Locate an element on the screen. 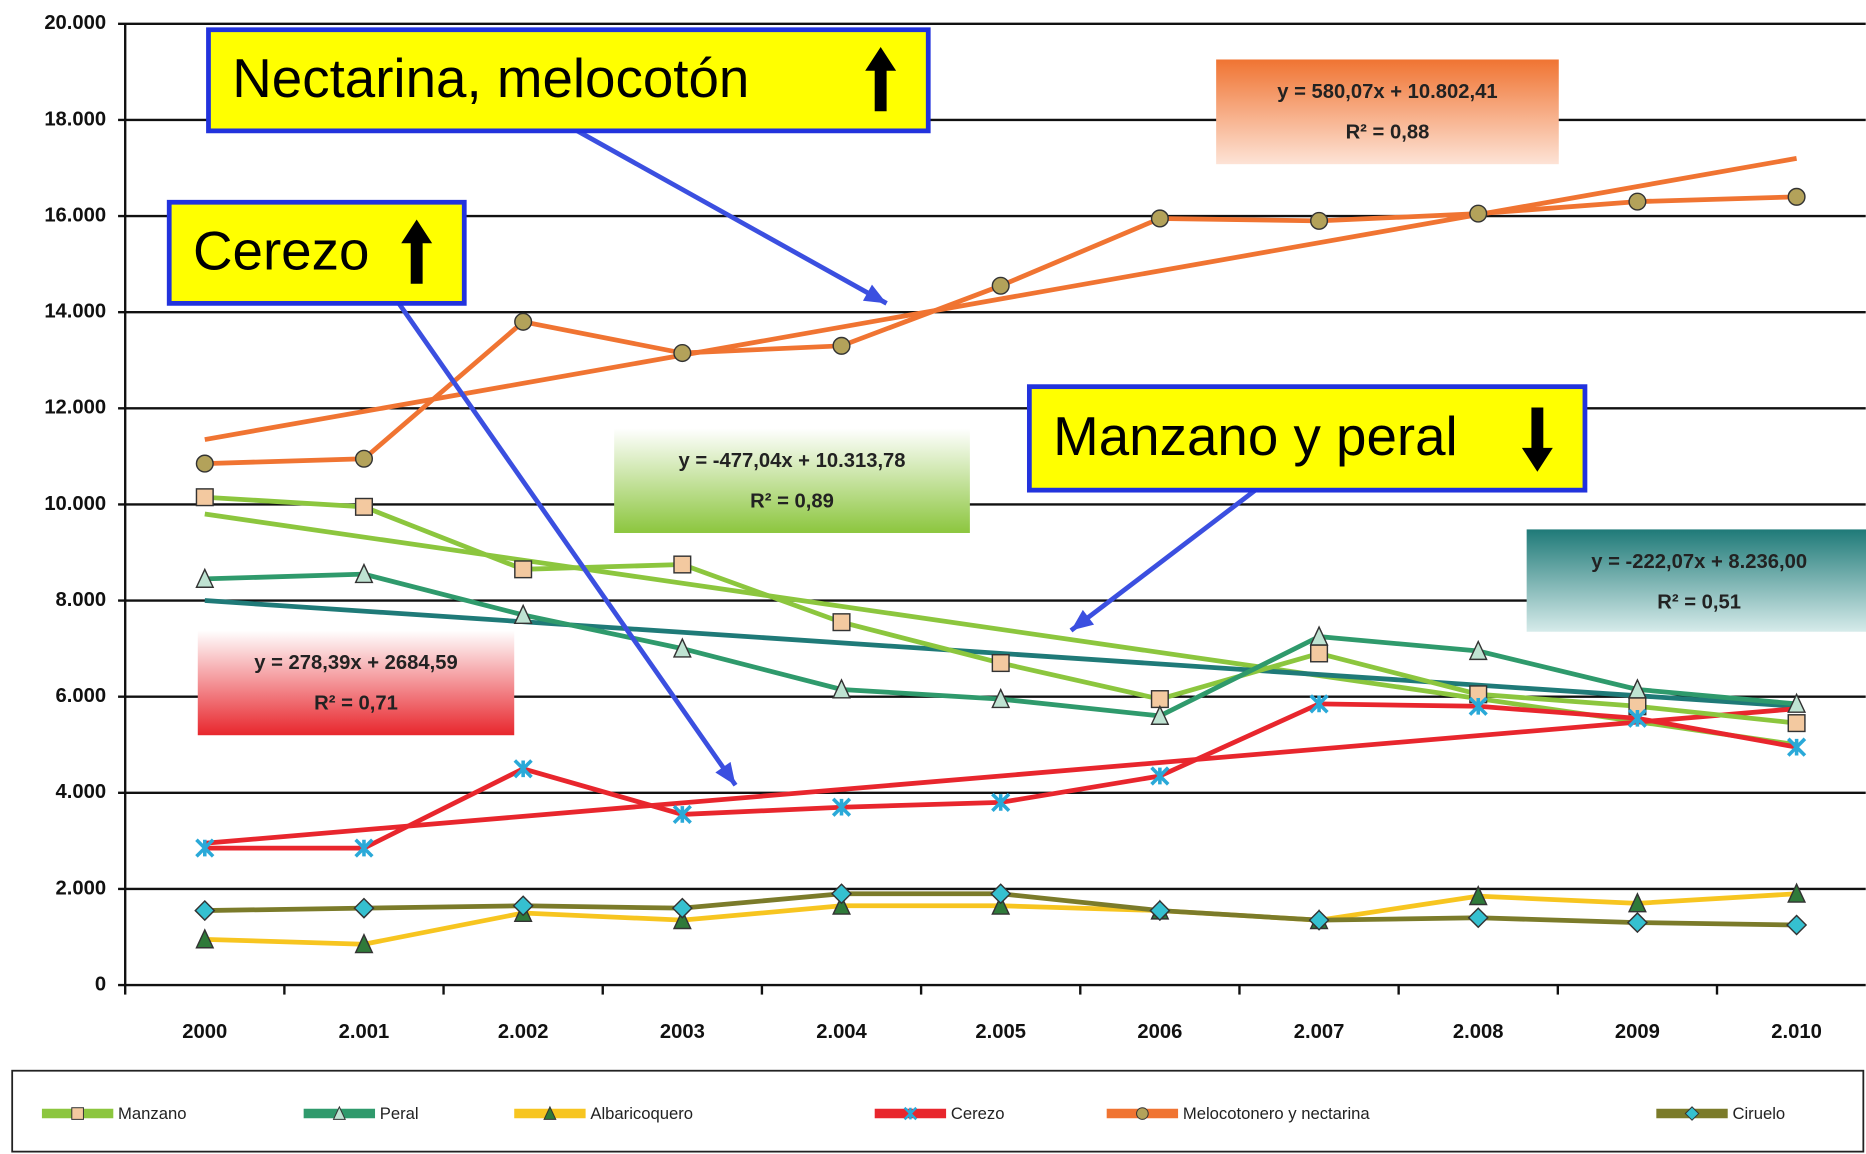  y-tick-label: 8.000 is located at coordinates (81, 600).